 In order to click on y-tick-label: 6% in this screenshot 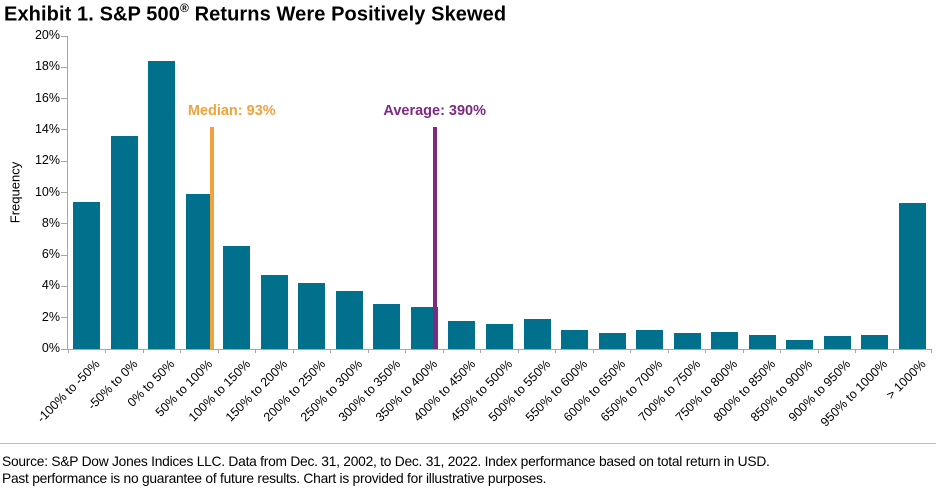, I will do `click(50, 254)`.